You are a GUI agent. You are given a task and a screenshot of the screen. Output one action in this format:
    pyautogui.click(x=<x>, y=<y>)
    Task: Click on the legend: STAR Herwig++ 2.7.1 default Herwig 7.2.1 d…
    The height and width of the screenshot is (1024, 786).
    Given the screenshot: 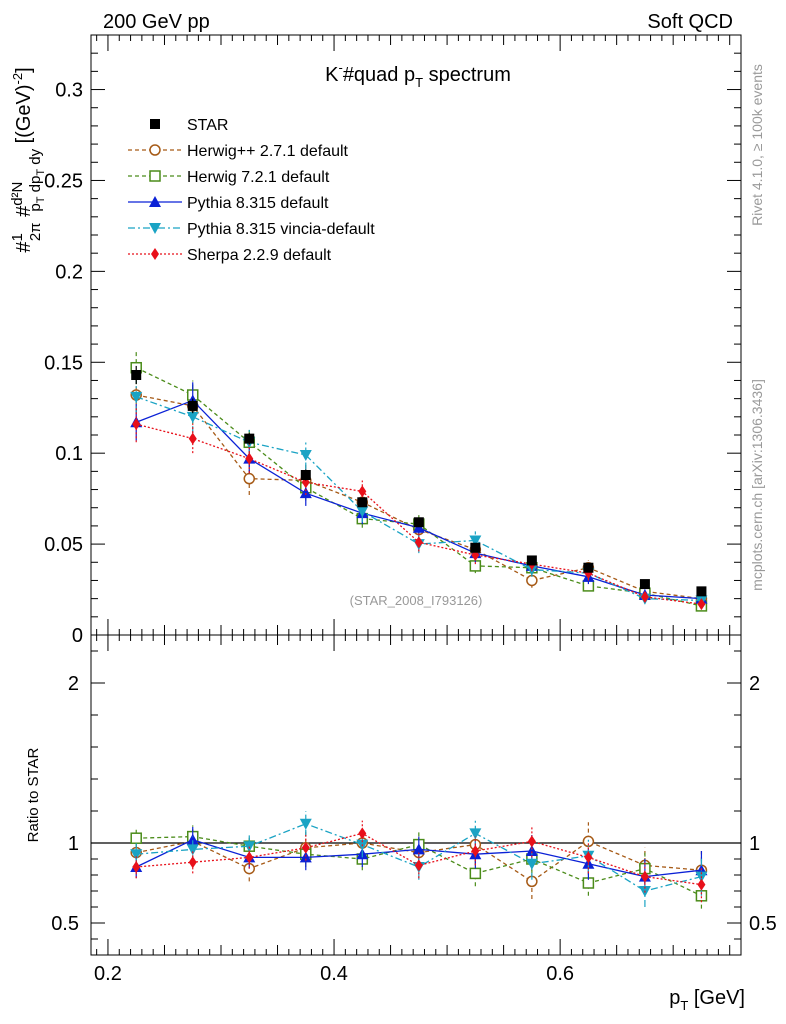 What is the action you would take?
    pyautogui.click(x=251, y=190)
    